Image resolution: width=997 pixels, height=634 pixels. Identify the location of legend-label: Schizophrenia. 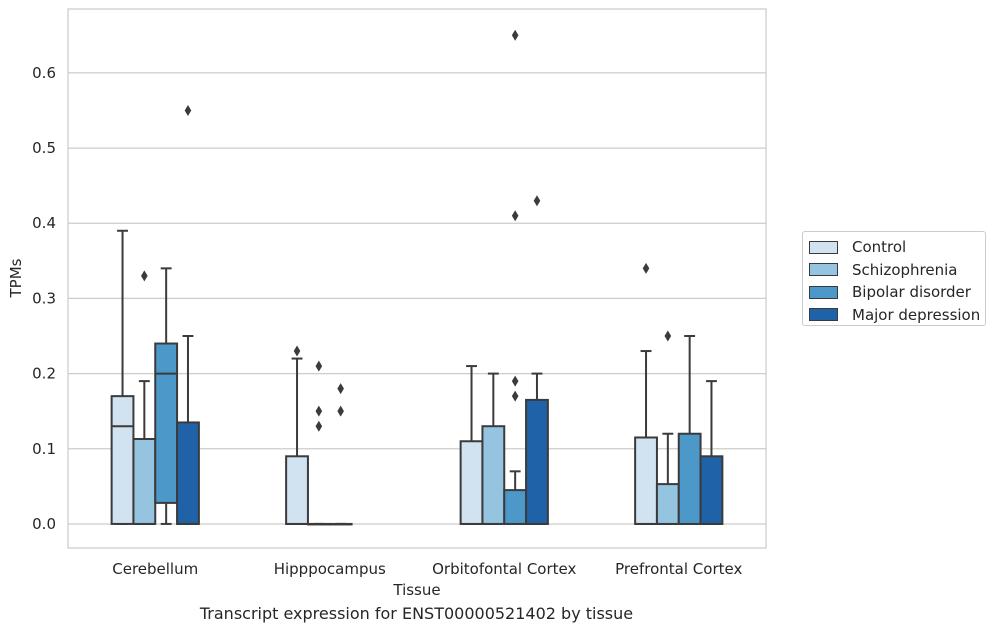
(905, 269).